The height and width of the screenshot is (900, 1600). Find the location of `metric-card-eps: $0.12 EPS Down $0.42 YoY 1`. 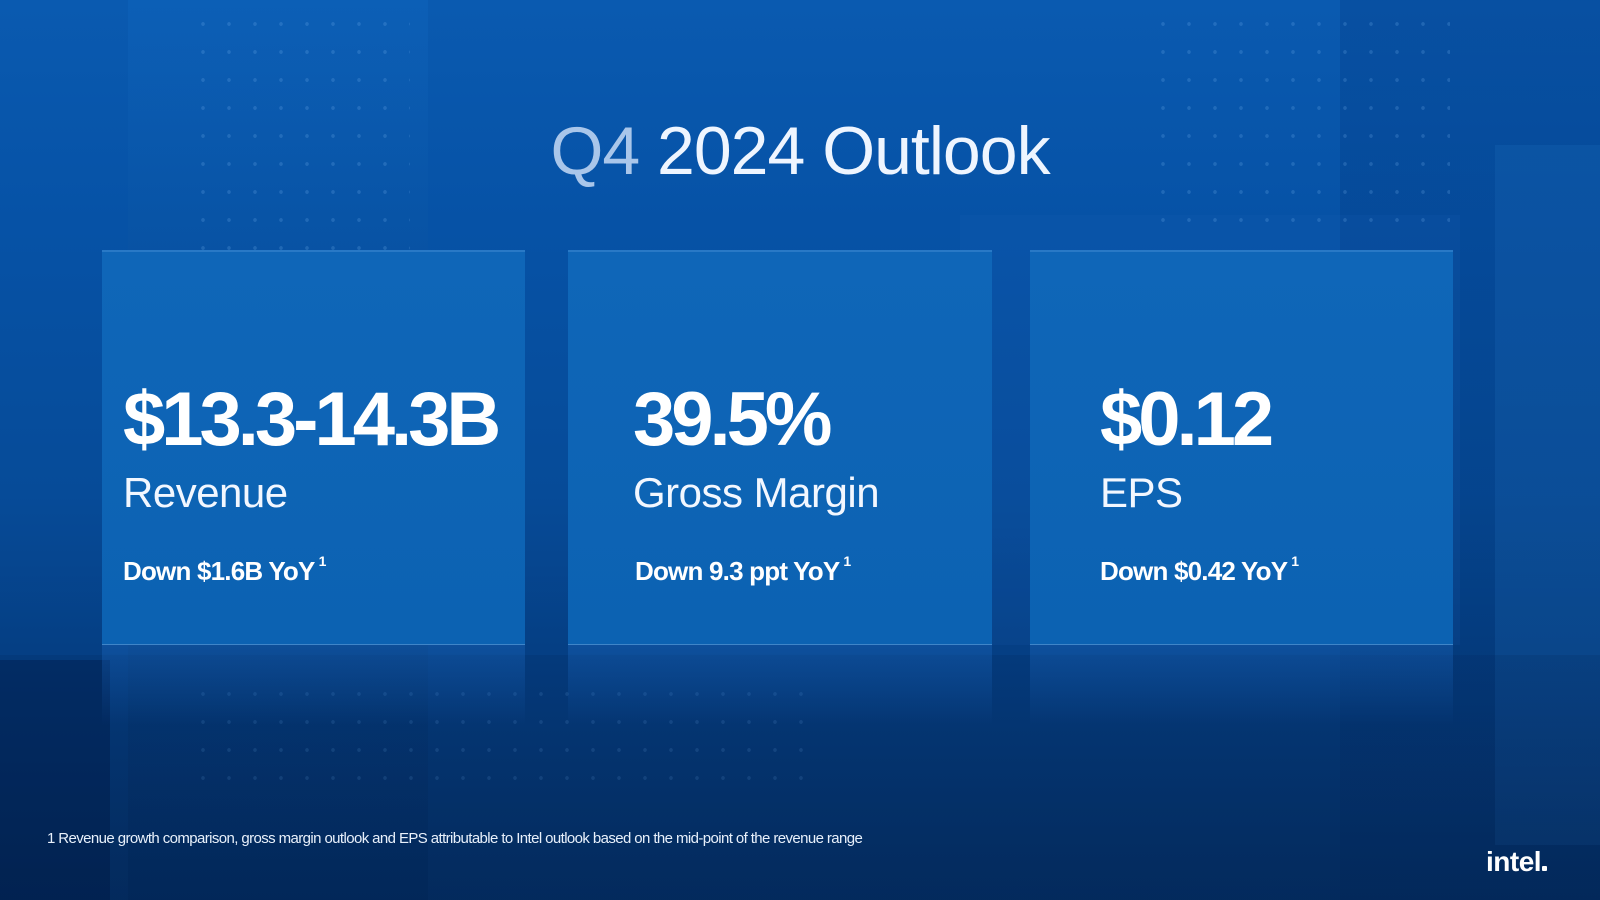

metric-card-eps: $0.12 EPS Down $0.42 YoY 1 is located at coordinates (1241, 447).